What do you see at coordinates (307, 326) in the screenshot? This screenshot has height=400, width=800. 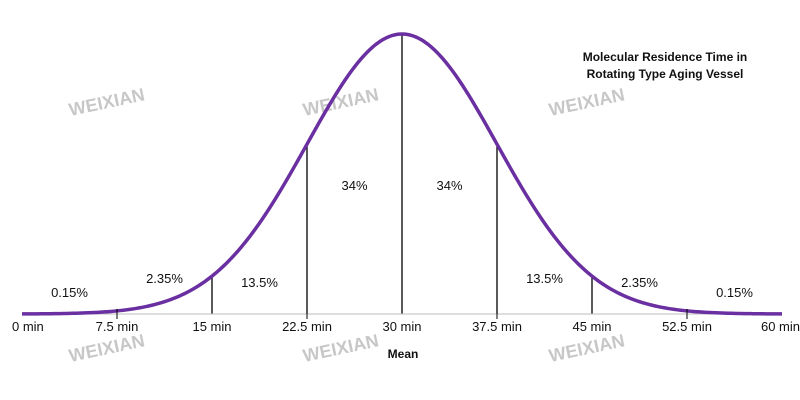 I see `x-tick-label: 22.5 min` at bounding box center [307, 326].